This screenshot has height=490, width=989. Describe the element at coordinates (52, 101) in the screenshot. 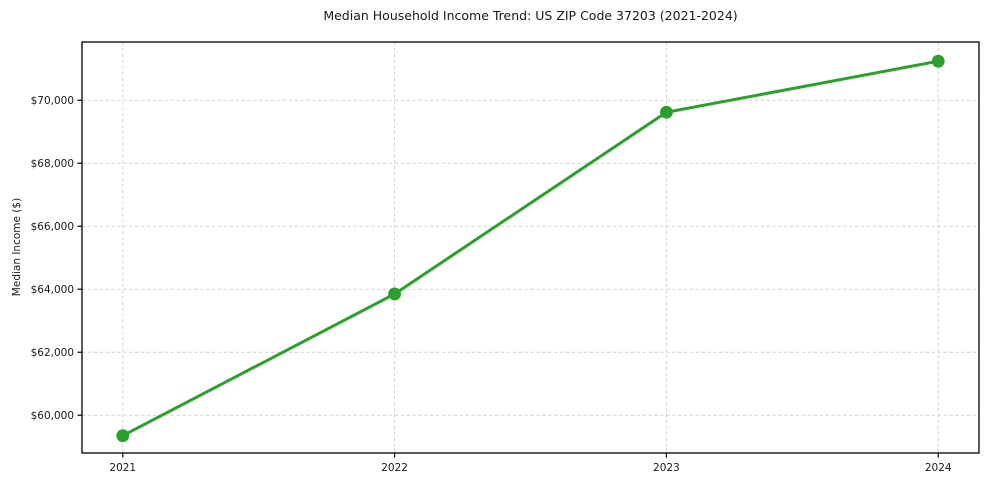

I see `y-tick-label: $70,000` at that location.